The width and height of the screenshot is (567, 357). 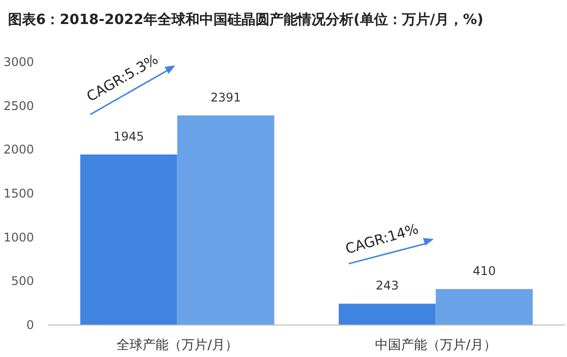 I want to click on y-tick-label: 0, so click(x=30, y=325).